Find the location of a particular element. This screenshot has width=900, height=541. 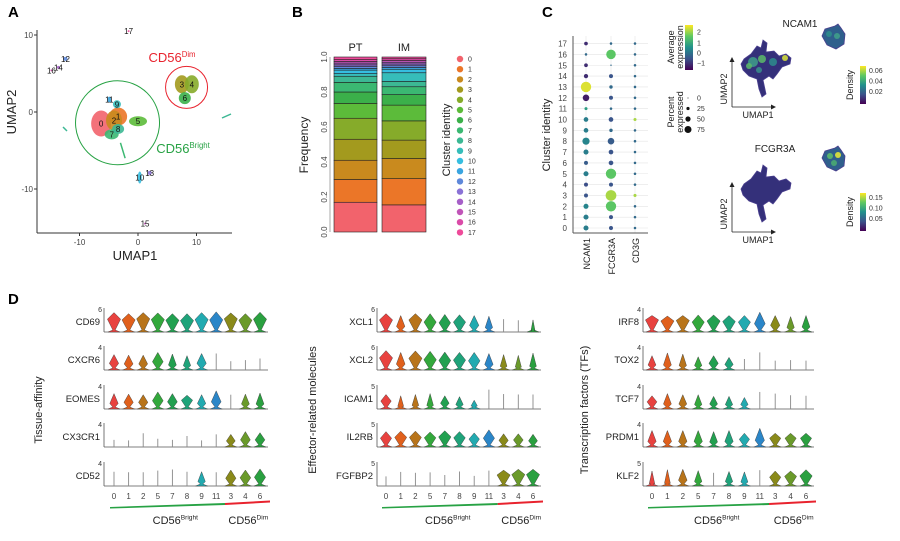

density-x-label: UMAP1 is located at coordinates (757, 240).